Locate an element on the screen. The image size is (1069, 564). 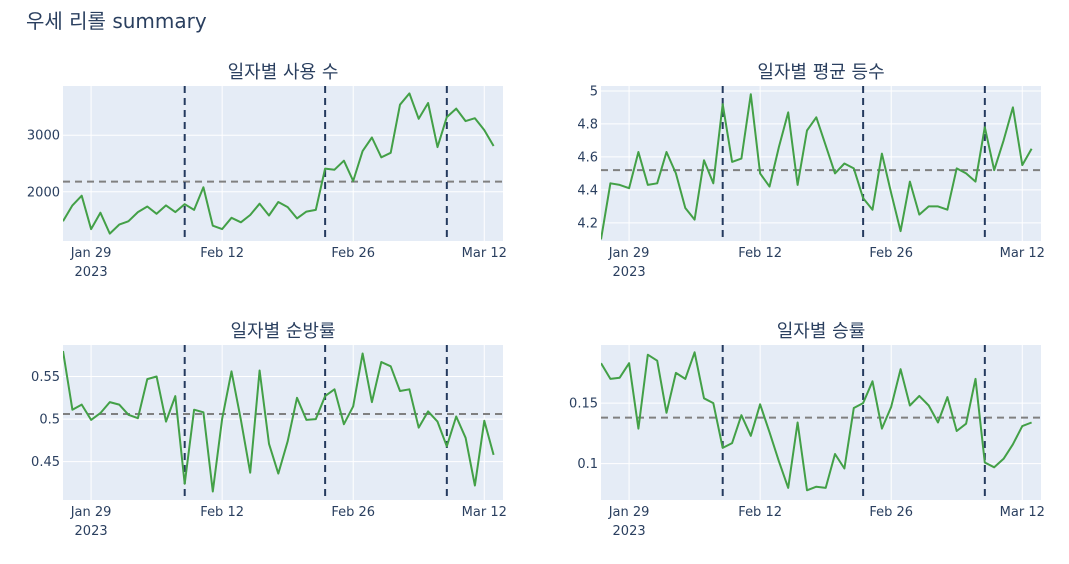
subplot-title: 일자별 순방률 is located at coordinates (282, 331).